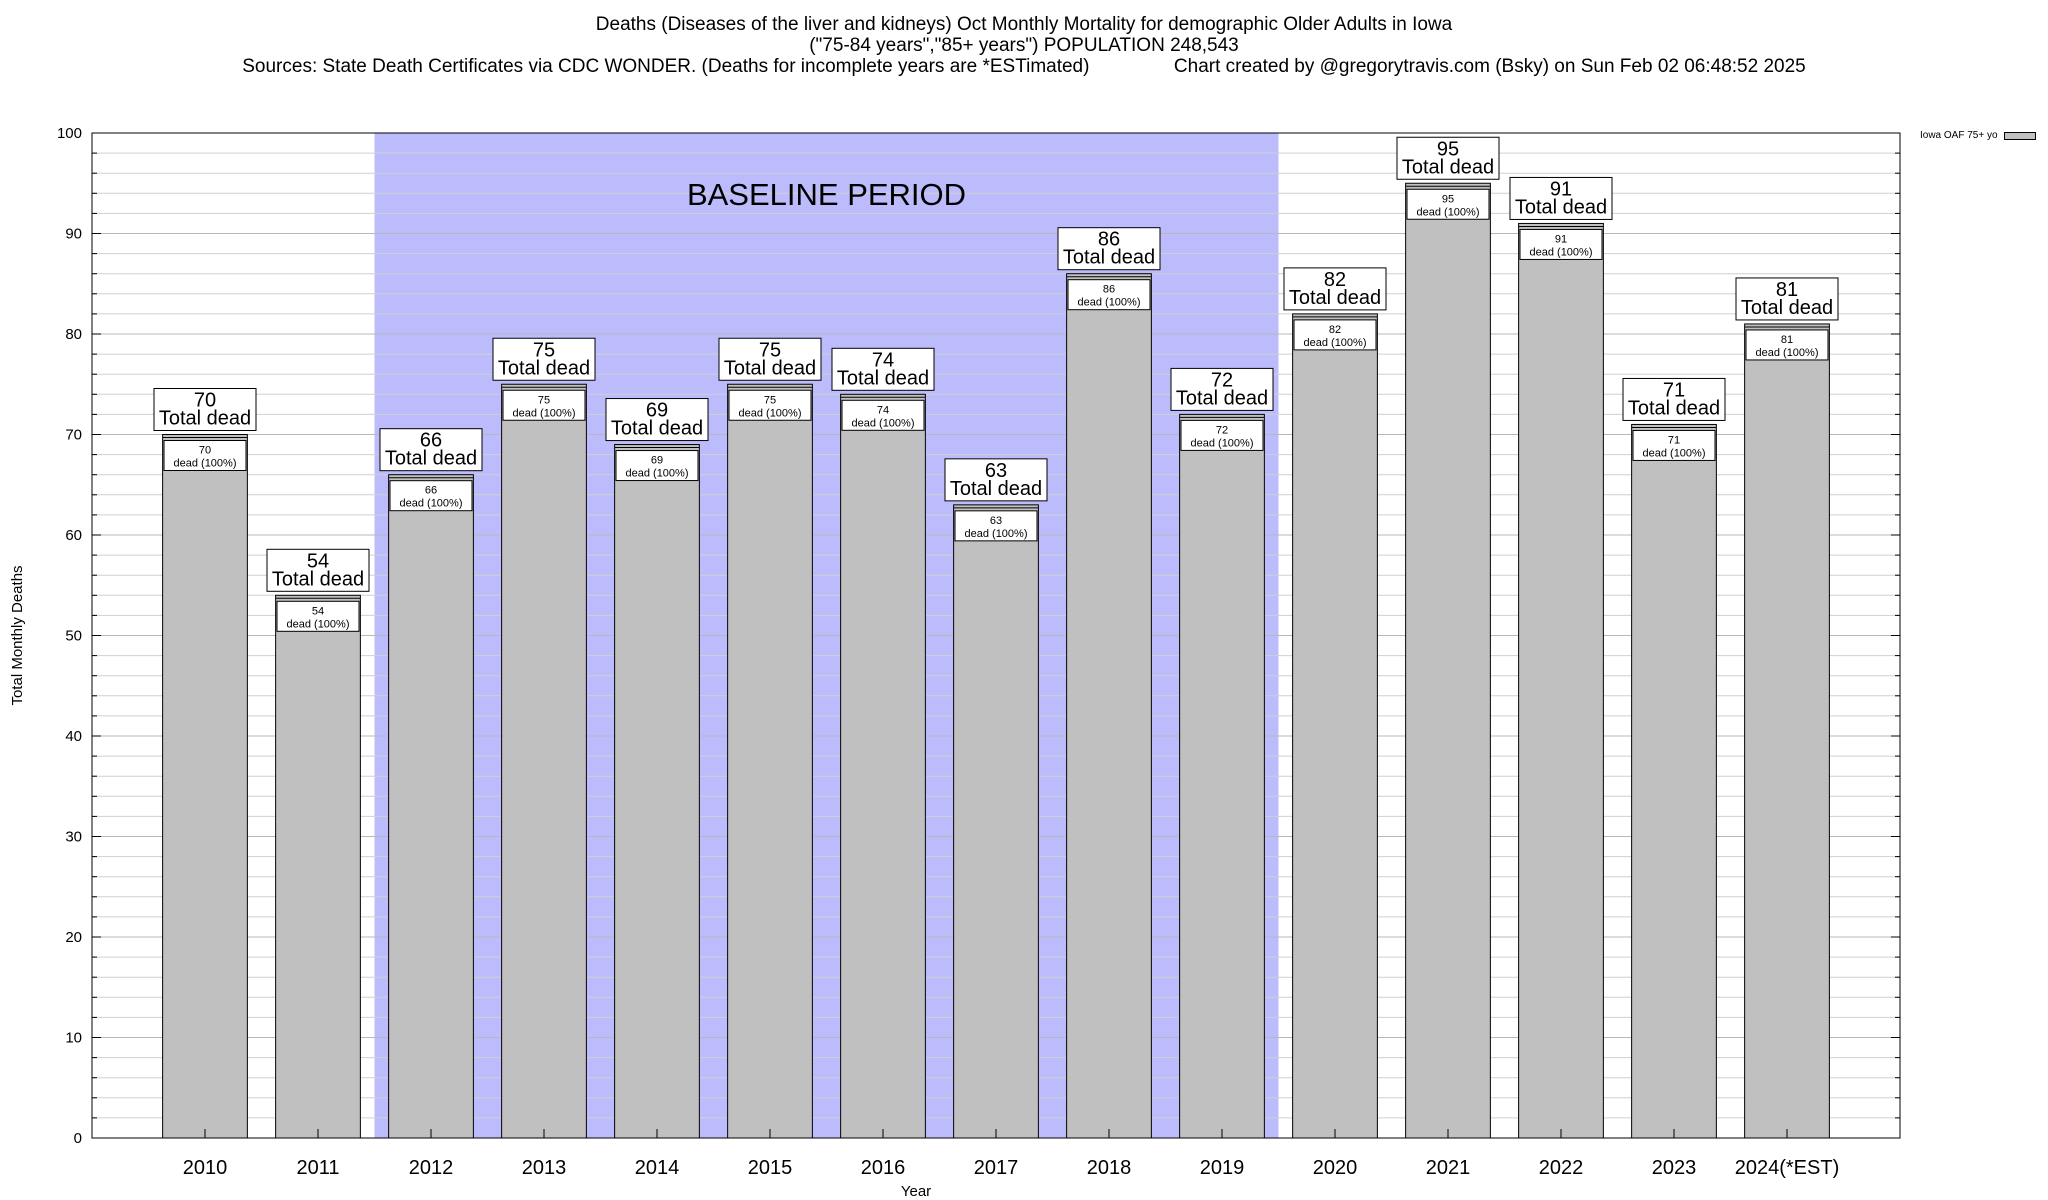  I want to click on y-tick-label: 80, so click(73, 334).